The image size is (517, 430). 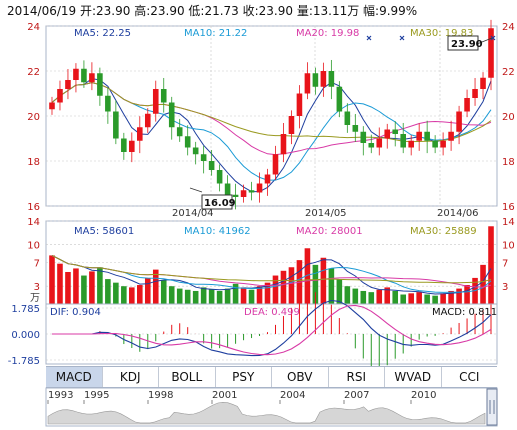 What do you see at coordinates (33, 27) in the screenshot?
I see `y-tick-label: 24` at bounding box center [33, 27].